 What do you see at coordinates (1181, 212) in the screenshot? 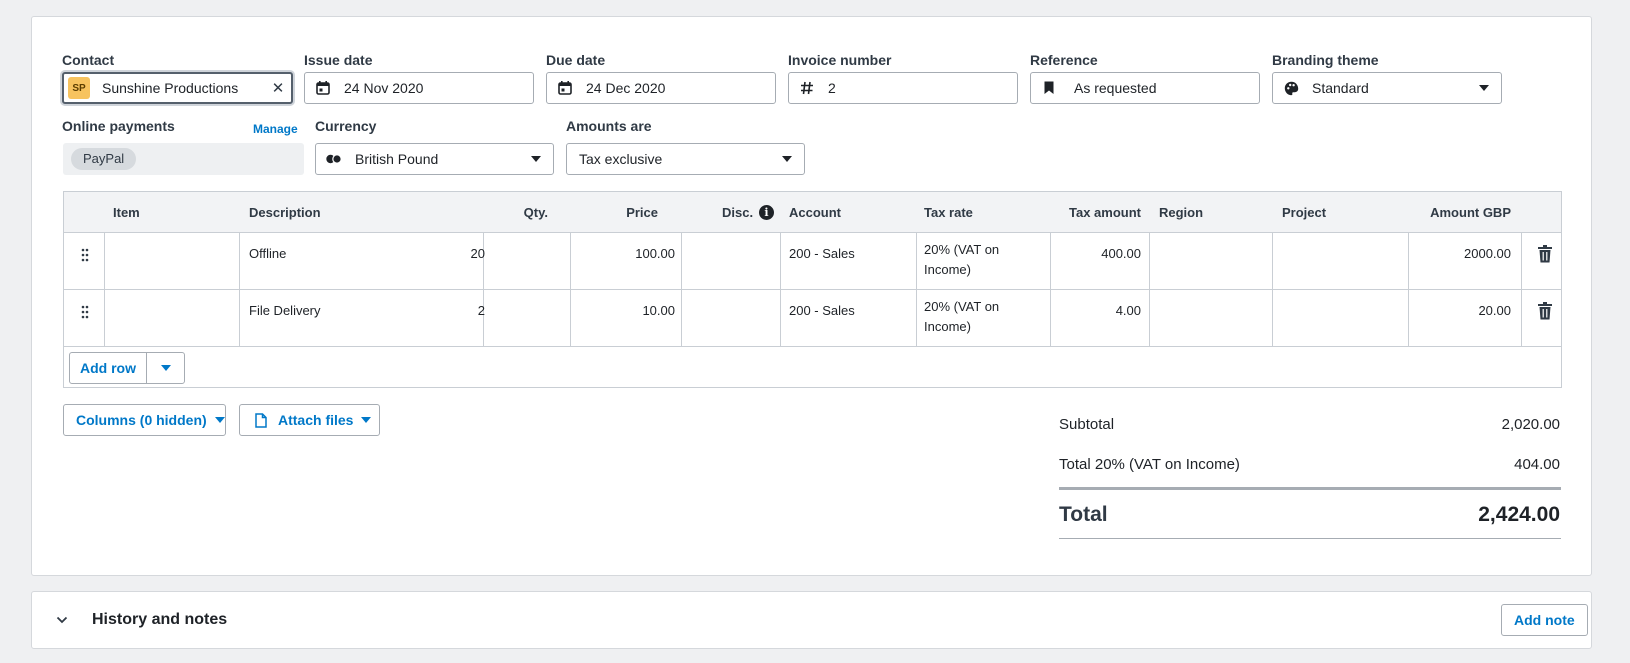
I see `header-region: Region` at bounding box center [1181, 212].